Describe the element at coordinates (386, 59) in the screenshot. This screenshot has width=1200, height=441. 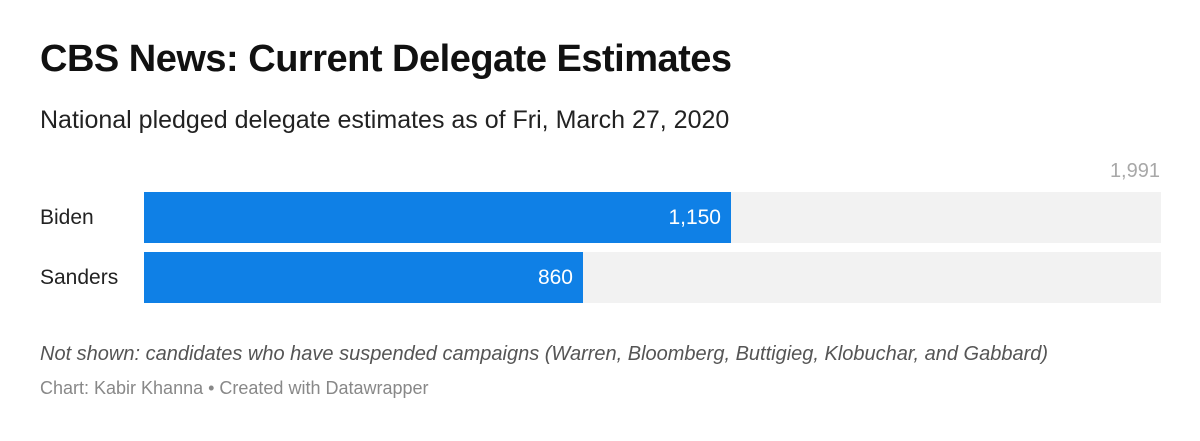
I see `chart-title: CBS News: Current Delegate Estimates` at that location.